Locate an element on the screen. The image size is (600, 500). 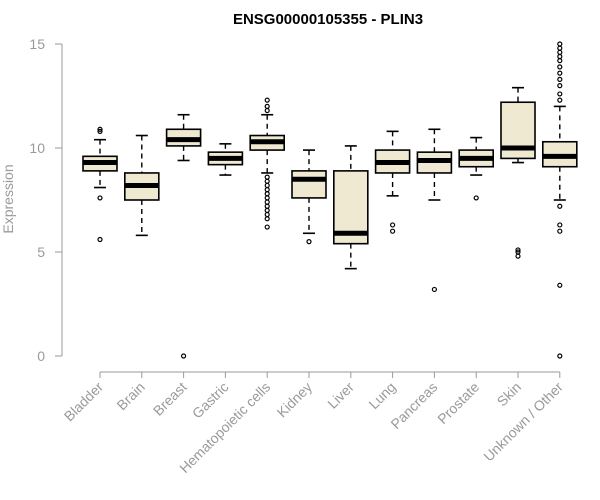
y-axis: 0 5 10 15 is located at coordinates (46, 200).